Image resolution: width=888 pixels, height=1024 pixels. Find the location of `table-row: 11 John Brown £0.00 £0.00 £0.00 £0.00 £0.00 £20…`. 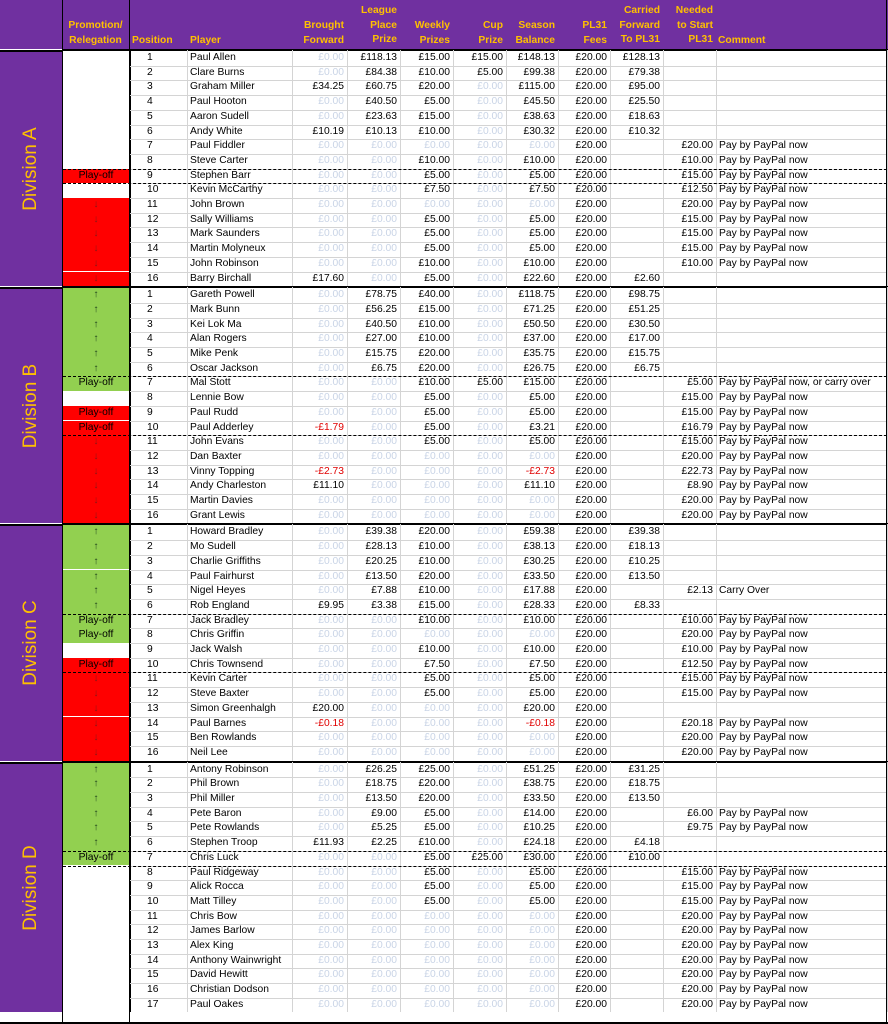

table-row: 11 John Brown £0.00 £0.00 £0.00 £0.00 £0.00 £20… is located at coordinates (508, 205).